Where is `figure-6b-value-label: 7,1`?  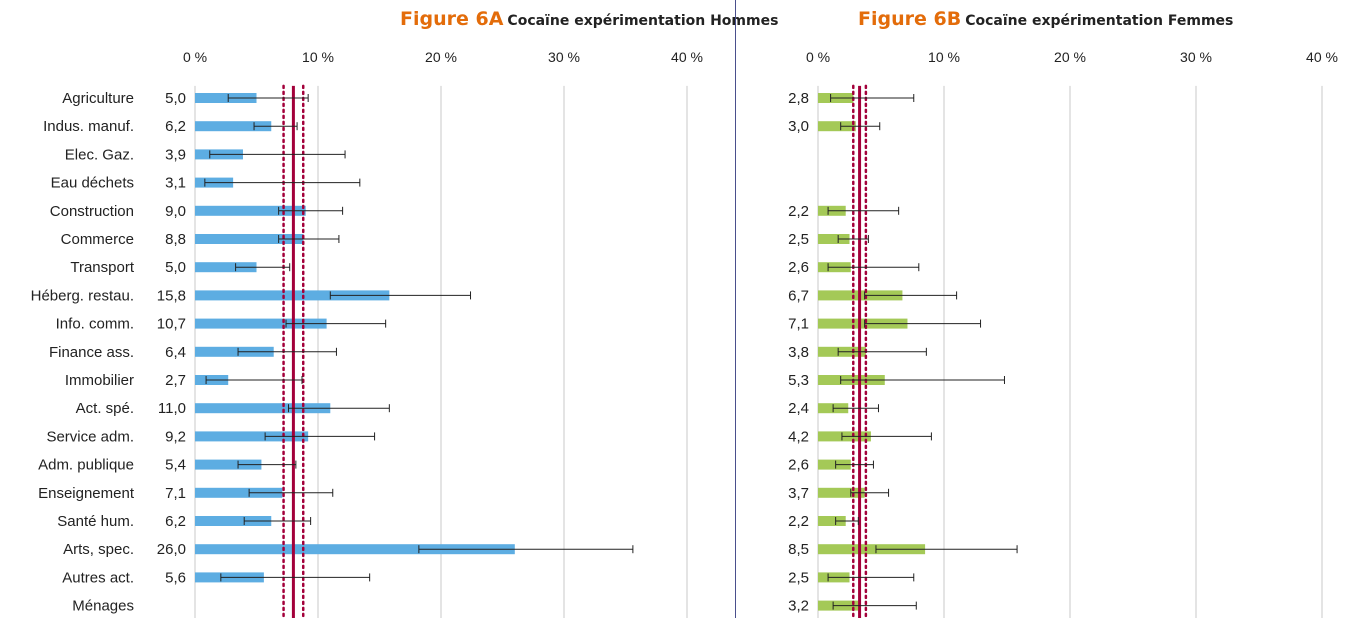
figure-6b-value-label: 7,1 is located at coordinates (798, 324).